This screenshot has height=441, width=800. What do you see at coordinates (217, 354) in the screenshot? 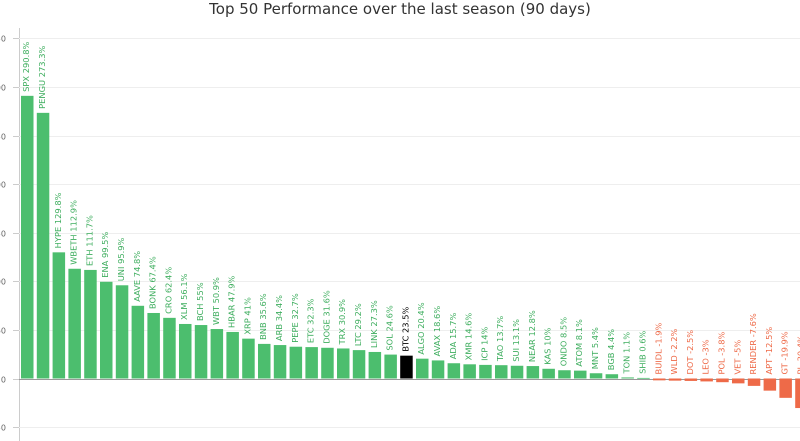
I see `bar-wbt` at bounding box center [217, 354].